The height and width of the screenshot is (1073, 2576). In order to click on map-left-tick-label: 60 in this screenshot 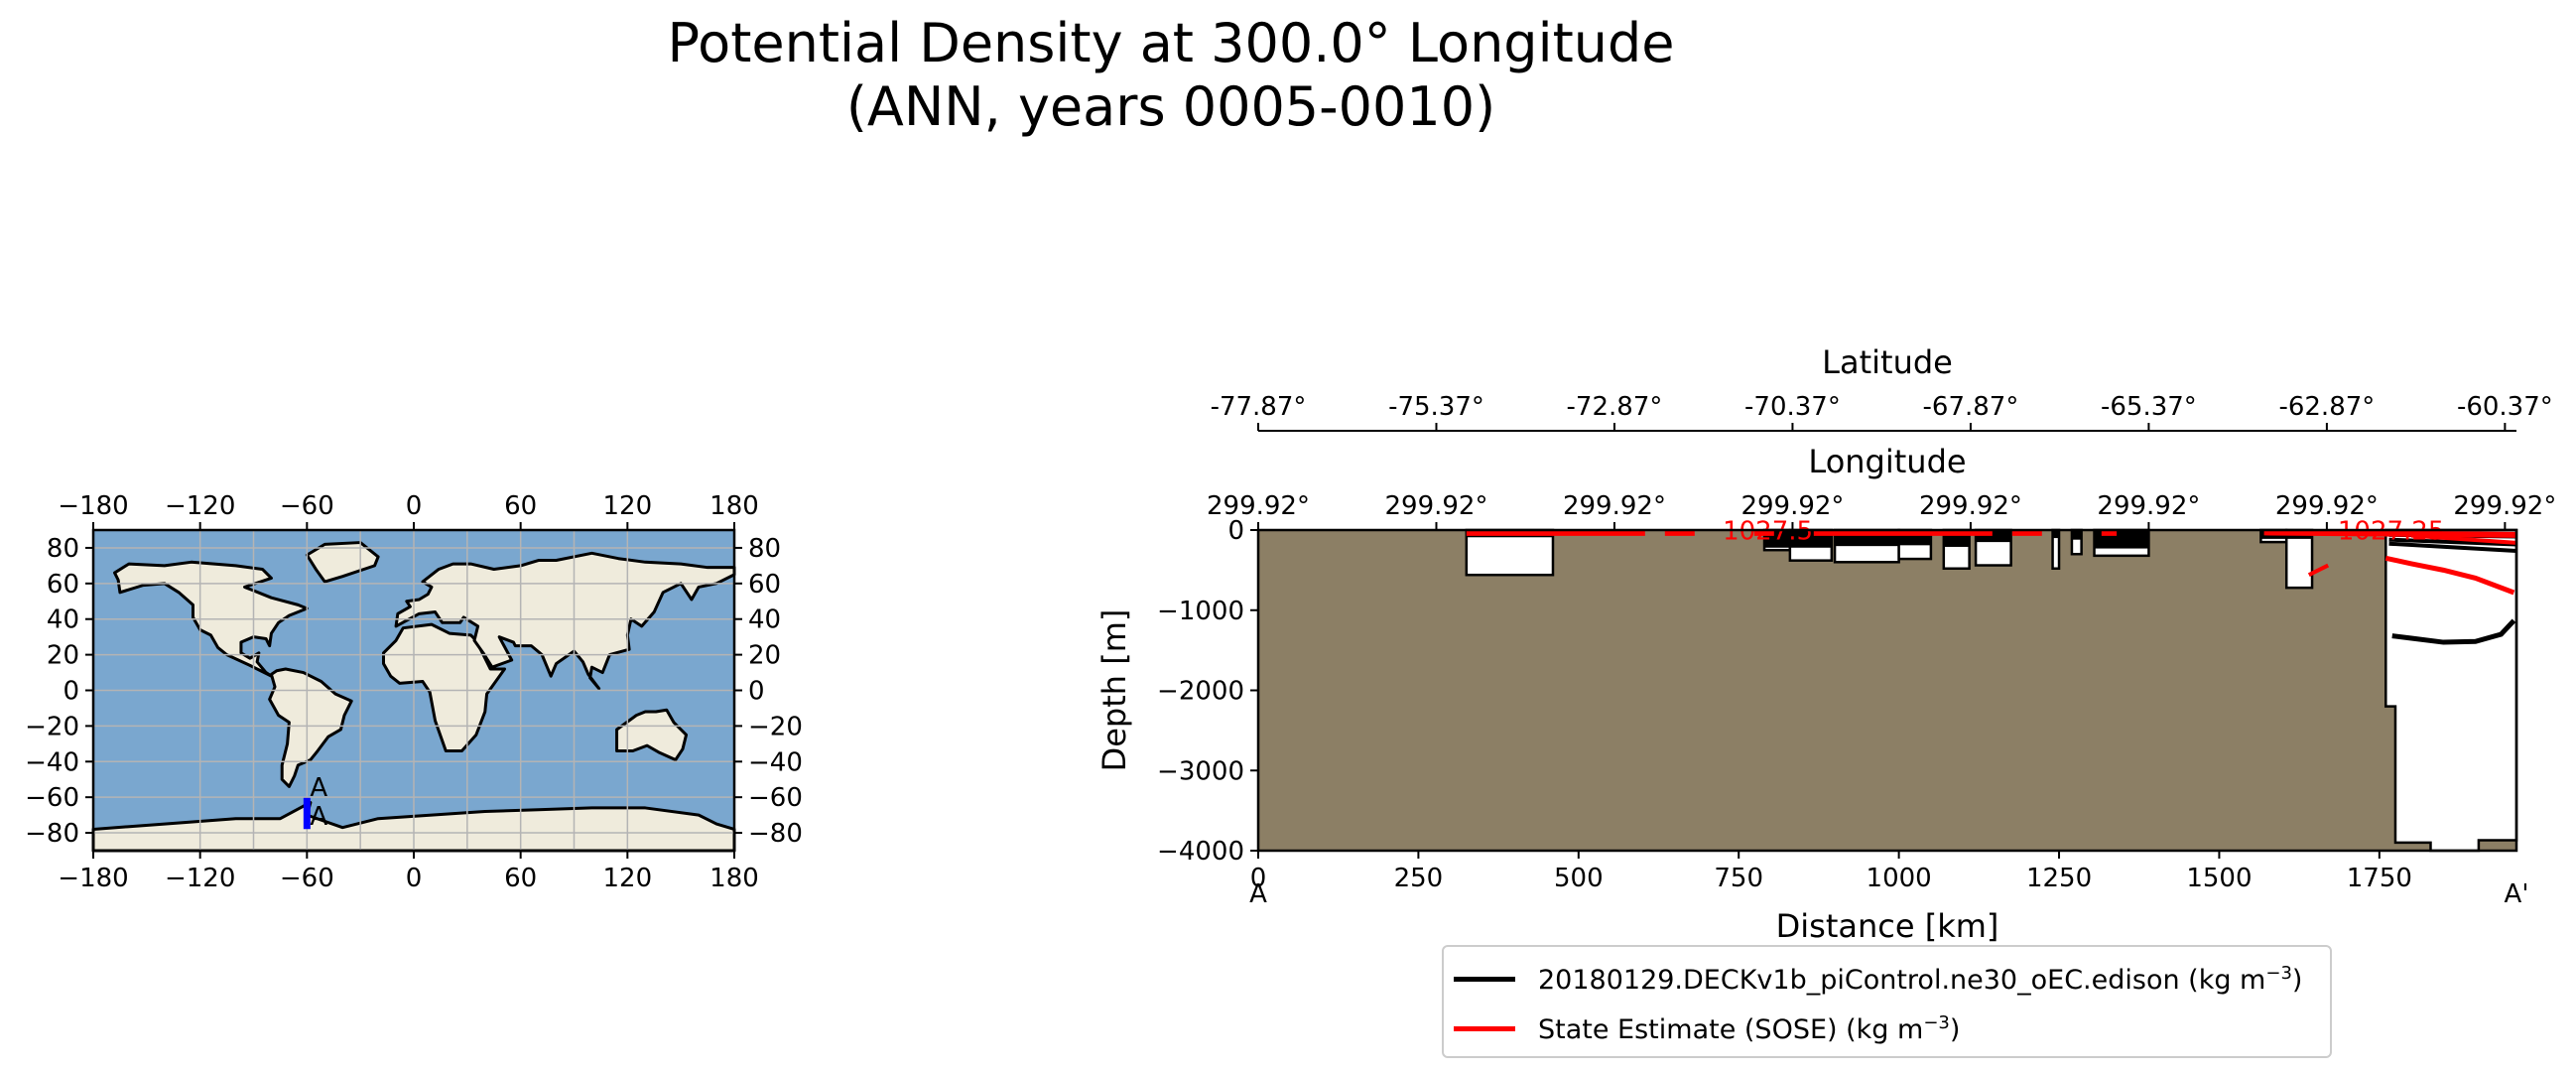, I will do `click(63, 585)`.